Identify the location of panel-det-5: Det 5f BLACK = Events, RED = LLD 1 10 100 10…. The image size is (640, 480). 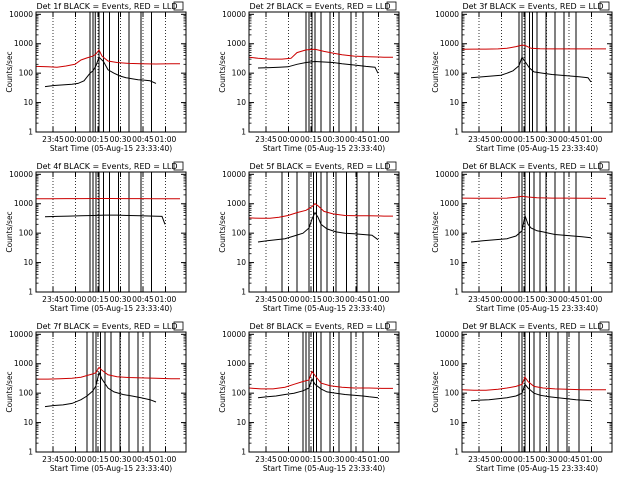
(309, 237).